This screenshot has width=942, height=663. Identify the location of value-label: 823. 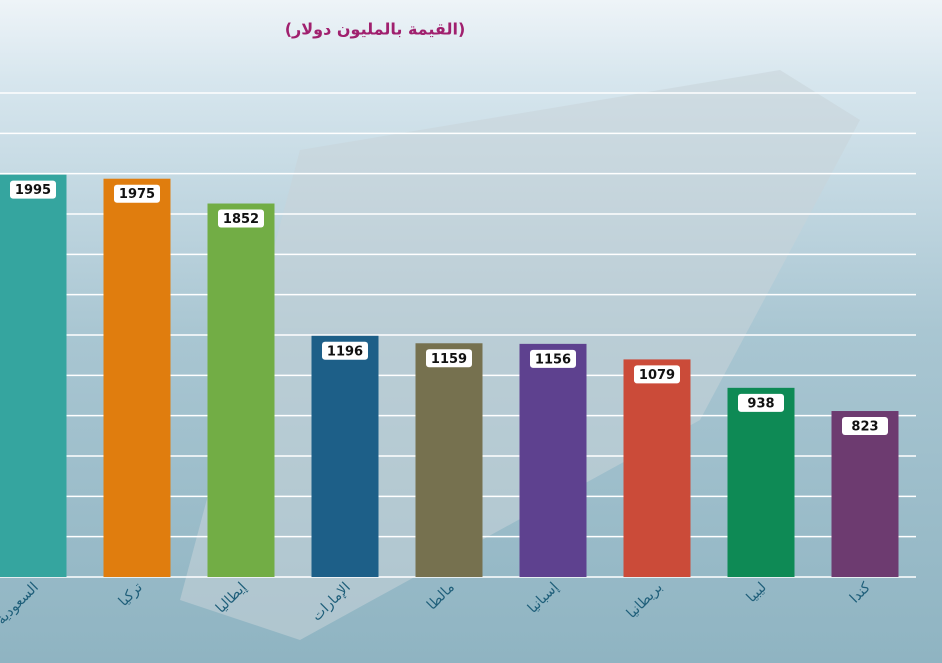
(864, 427).